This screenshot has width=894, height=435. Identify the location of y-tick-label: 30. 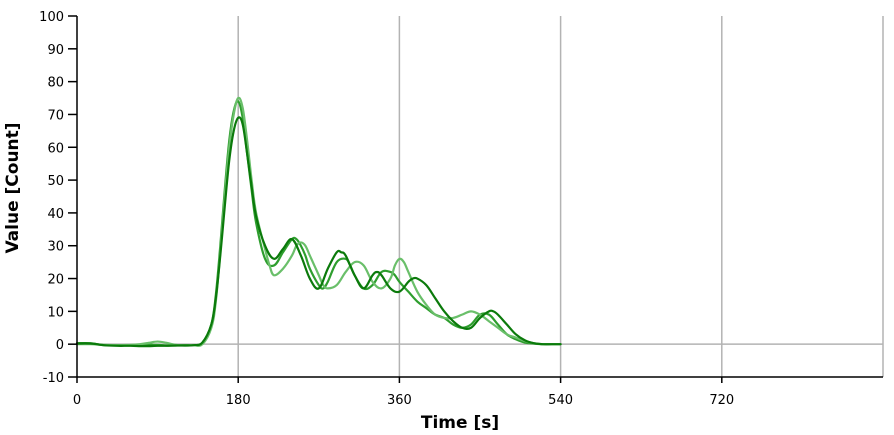
(55, 247).